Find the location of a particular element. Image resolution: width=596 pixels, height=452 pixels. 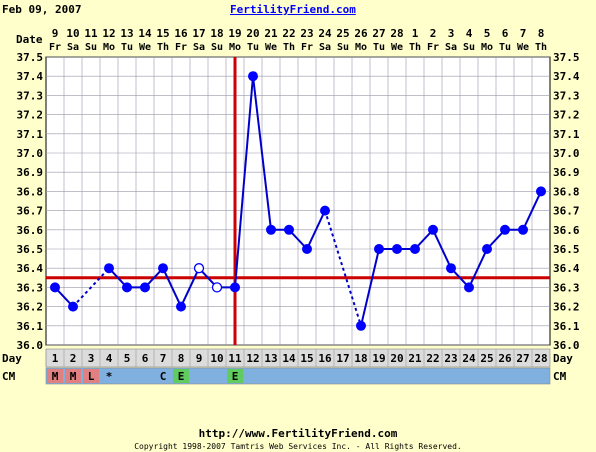

date-tick: 10 is located at coordinates (72, 33).